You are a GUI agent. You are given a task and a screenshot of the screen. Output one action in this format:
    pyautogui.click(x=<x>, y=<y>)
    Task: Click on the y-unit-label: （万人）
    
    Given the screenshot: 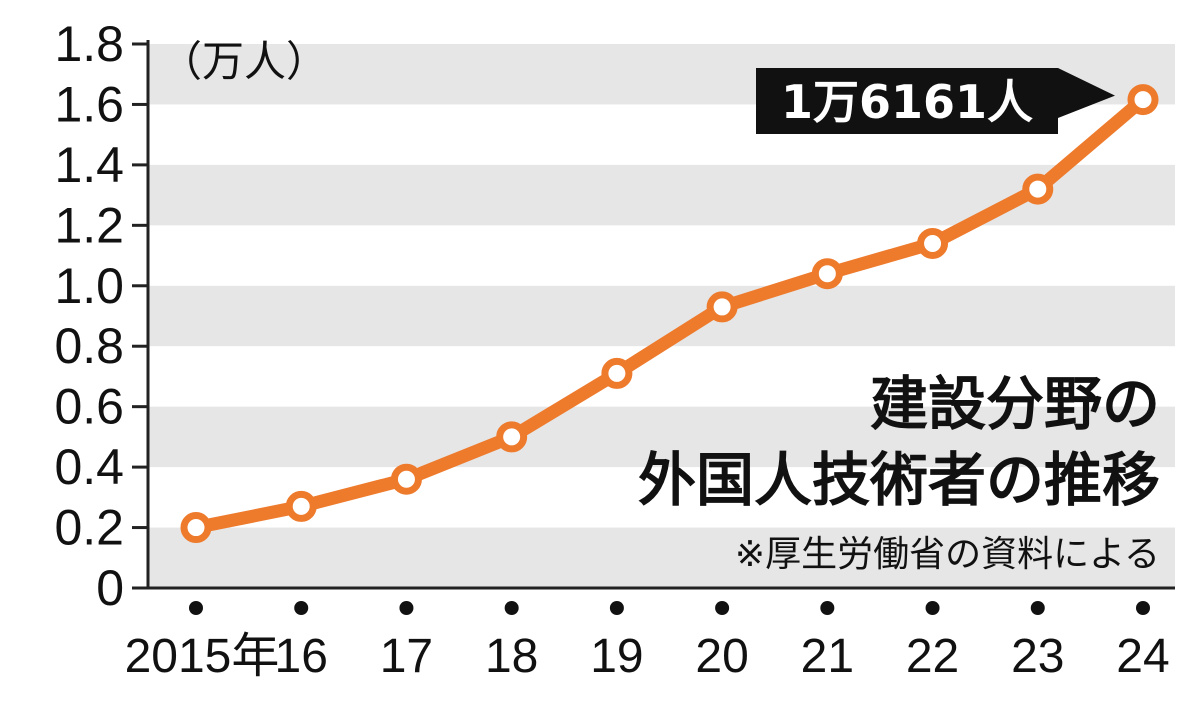 What is the action you would take?
    pyautogui.click(x=244, y=61)
    